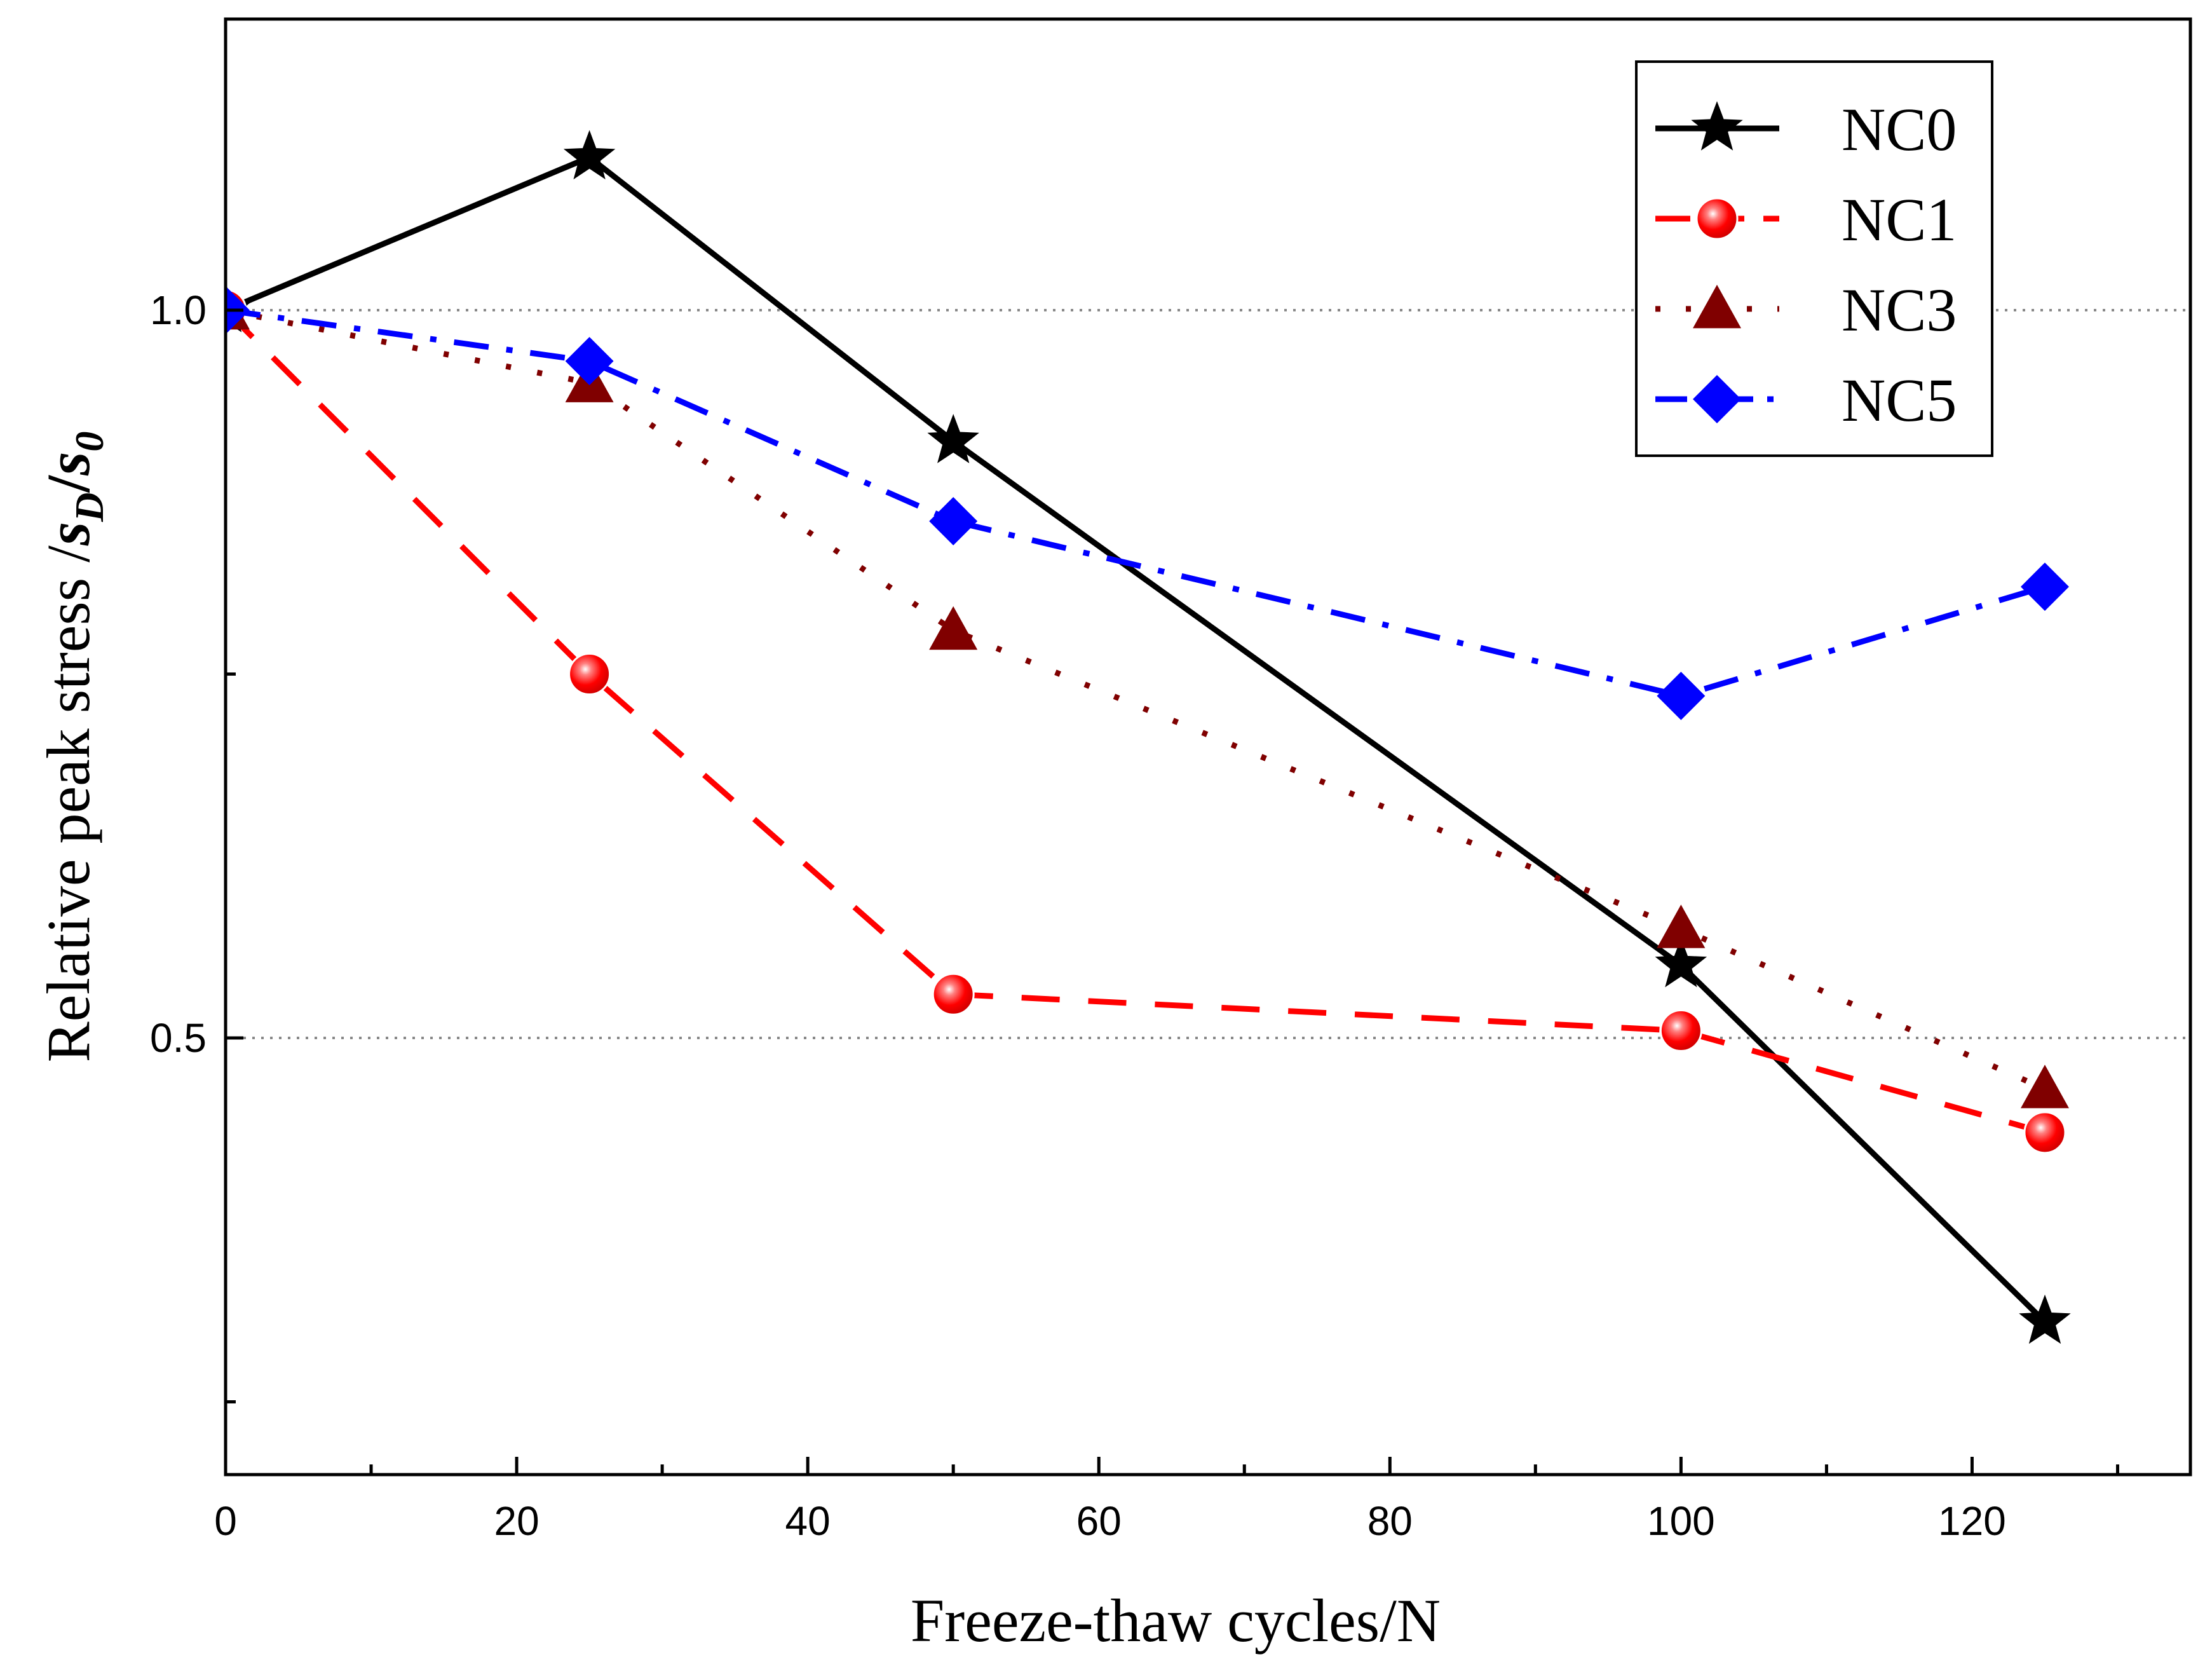 The height and width of the screenshot is (1678, 2212). Describe the element at coordinates (1899, 129) in the screenshot. I see `legend-label-nc0: NC0` at that location.